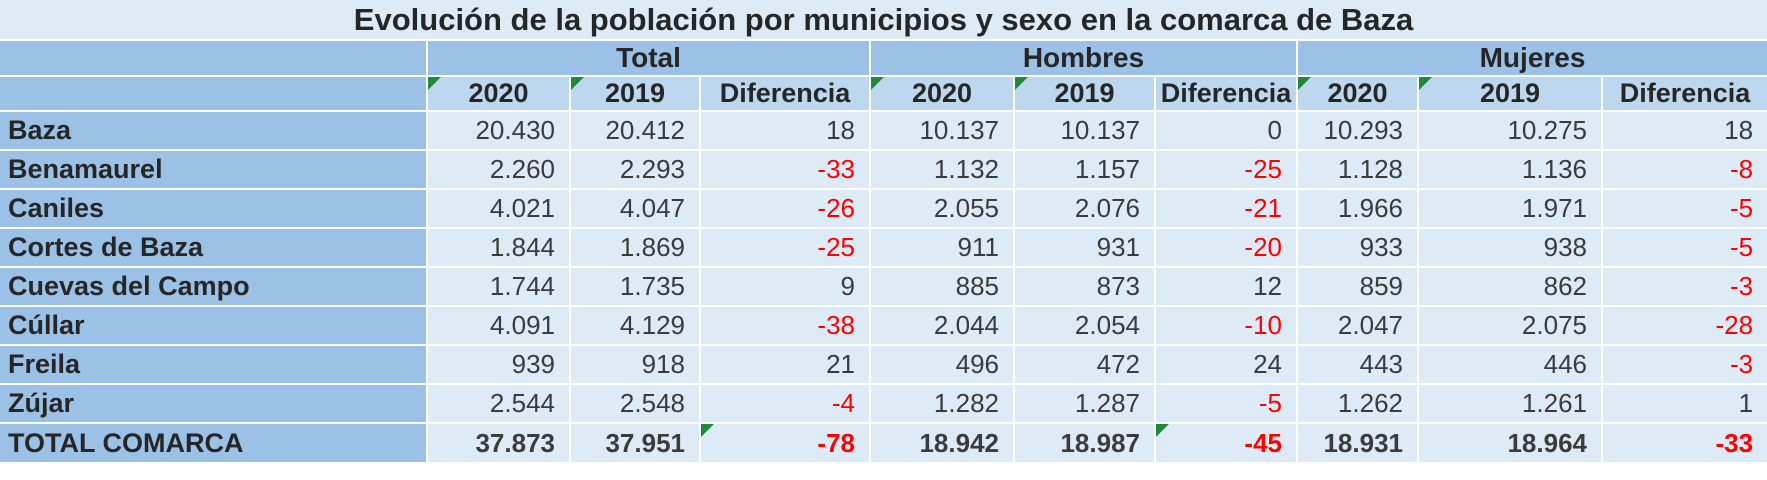 The height and width of the screenshot is (480, 1767). I want to click on table-cell: 4.047, so click(635, 208).